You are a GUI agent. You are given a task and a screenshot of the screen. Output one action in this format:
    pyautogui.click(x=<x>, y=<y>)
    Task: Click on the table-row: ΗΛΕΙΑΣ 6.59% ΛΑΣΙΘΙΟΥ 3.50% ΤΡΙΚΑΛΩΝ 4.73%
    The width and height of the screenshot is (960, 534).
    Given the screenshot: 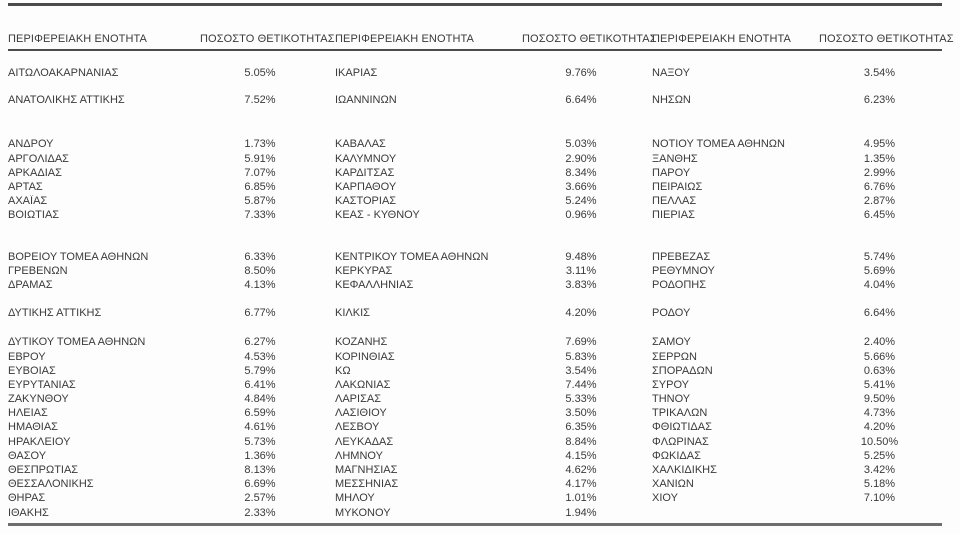 What is the action you would take?
    pyautogui.click(x=475, y=413)
    